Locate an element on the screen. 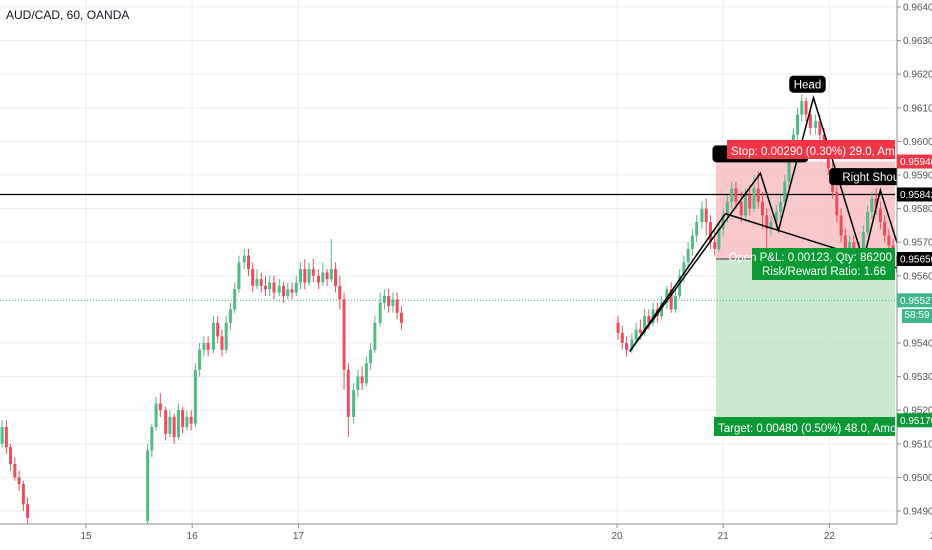 This screenshot has width=932, height=550. x-tick-label: 16 is located at coordinates (193, 536).